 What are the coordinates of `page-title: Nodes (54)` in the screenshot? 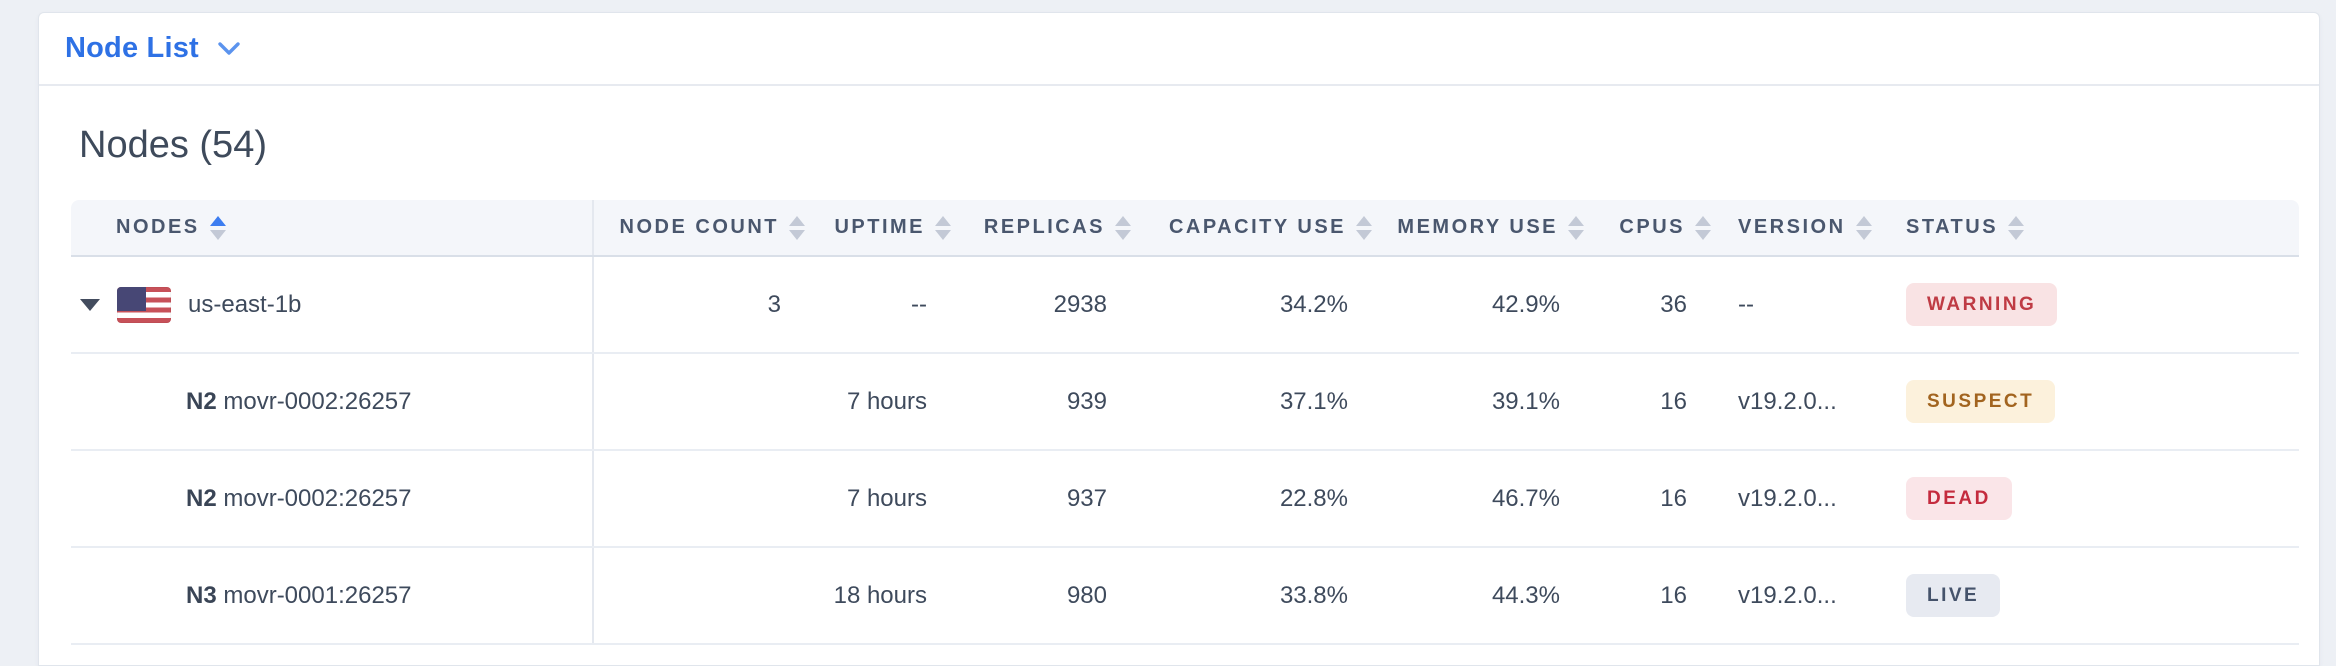 It's located at (173, 145).